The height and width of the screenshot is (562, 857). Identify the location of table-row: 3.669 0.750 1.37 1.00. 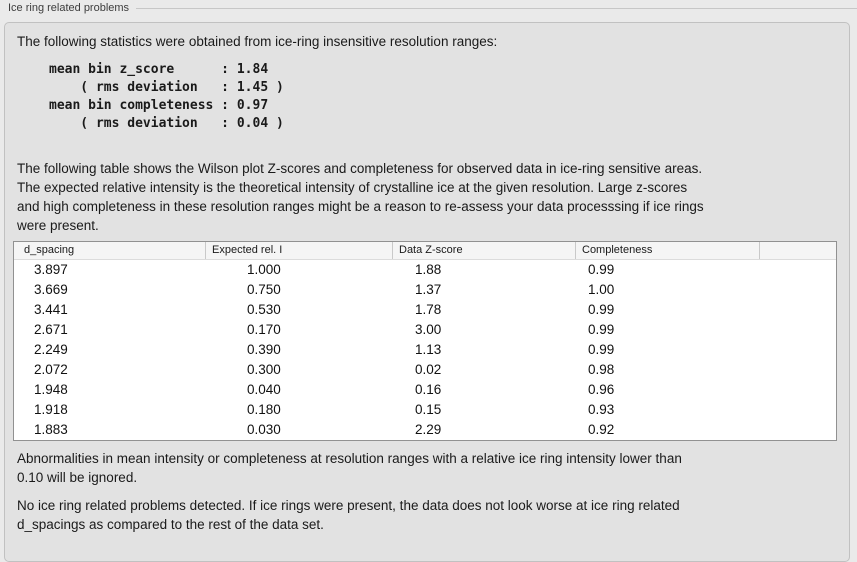
(425, 290).